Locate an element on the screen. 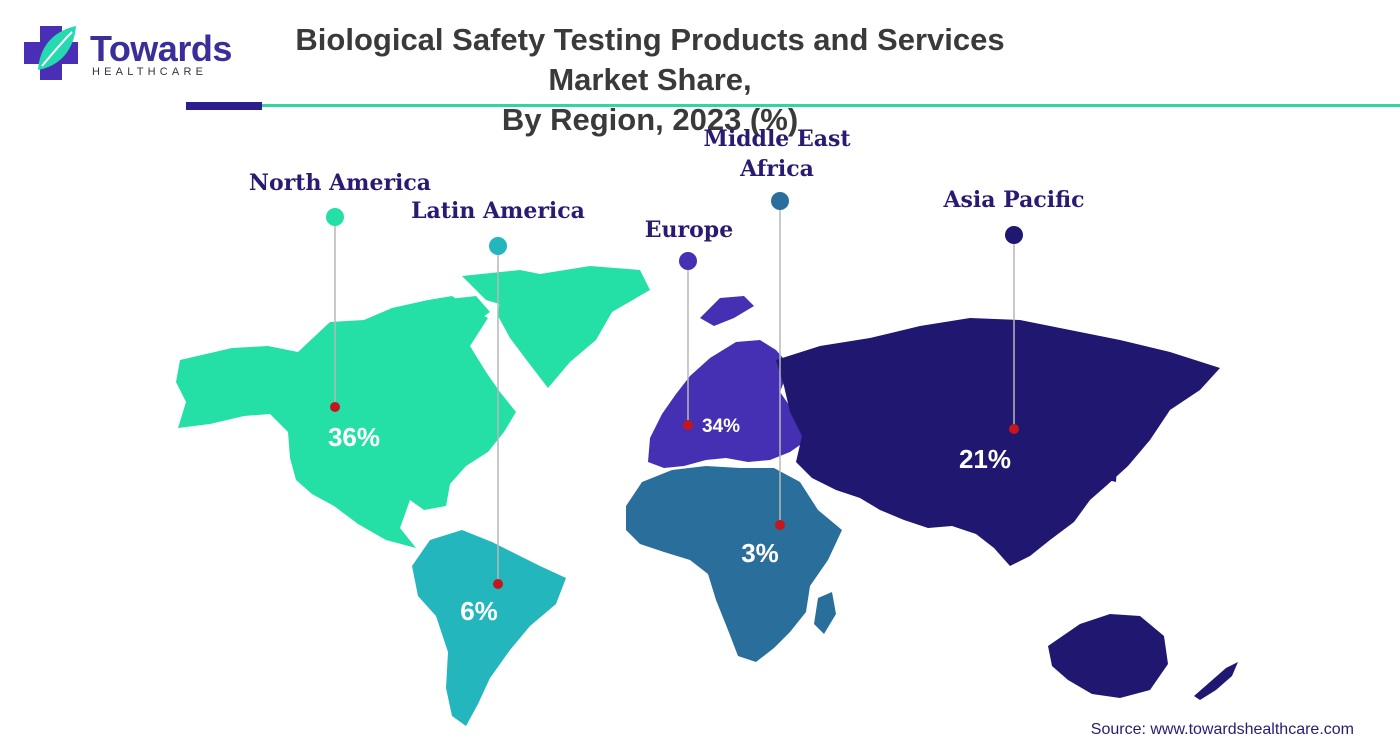 Image resolution: width=1400 pixels, height=751 pixels. label-dot-middle-east-africa is located at coordinates (780, 201).